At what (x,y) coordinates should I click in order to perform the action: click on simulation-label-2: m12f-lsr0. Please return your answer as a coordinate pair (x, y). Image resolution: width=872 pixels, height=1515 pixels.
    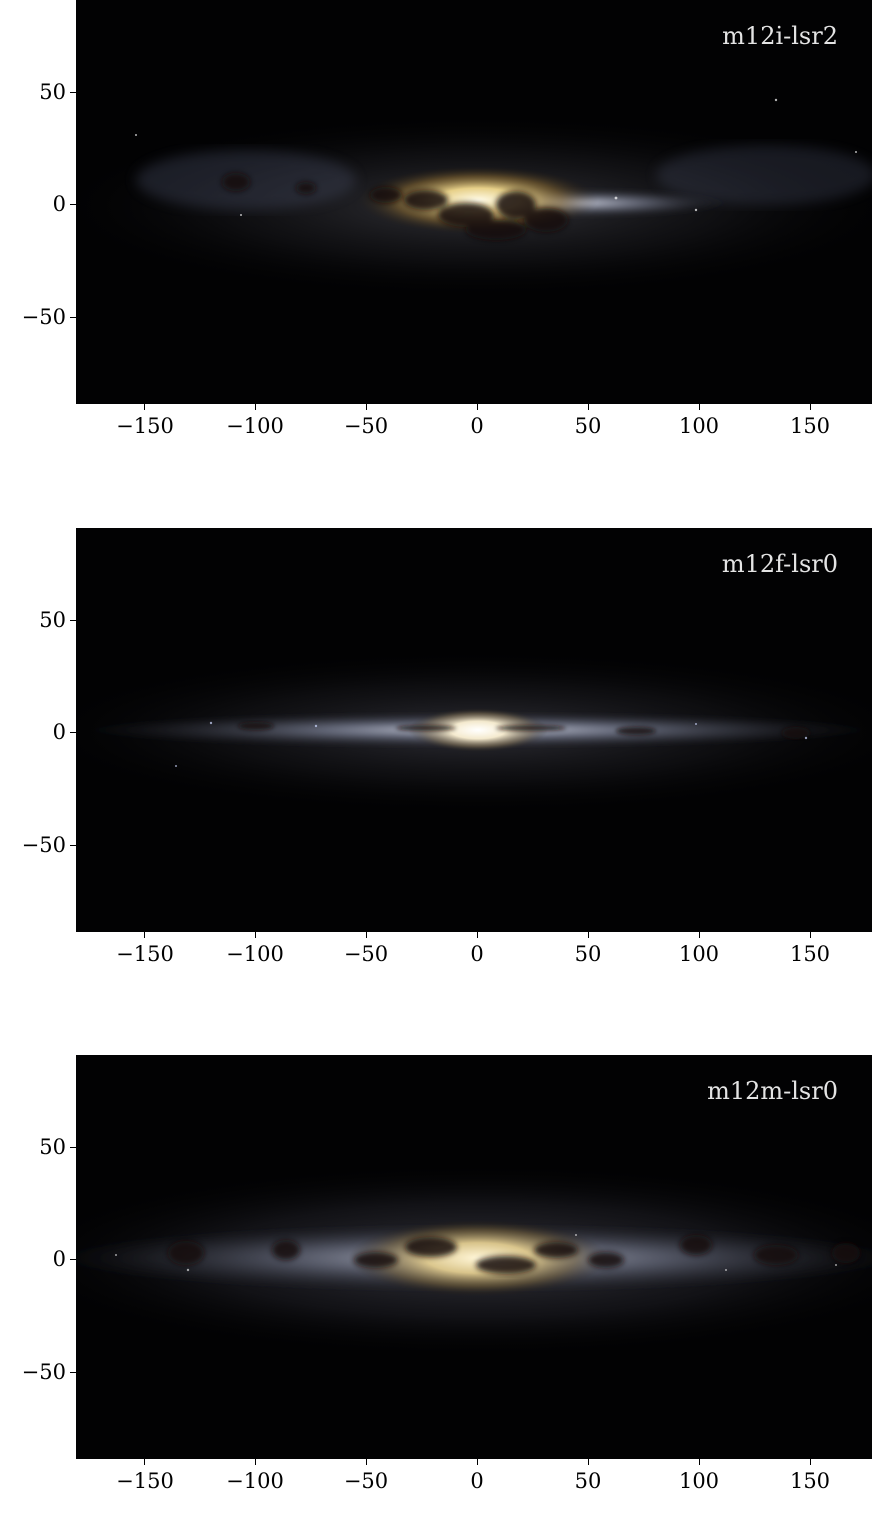
    Looking at the image, I should click on (779, 564).